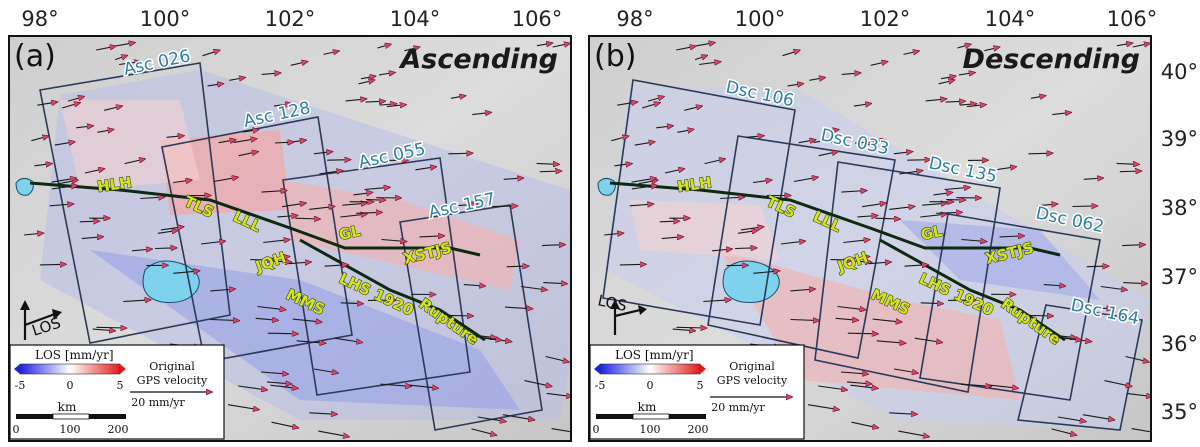 The height and width of the screenshot is (447, 1200). What do you see at coordinates (697, 392) in the screenshot?
I see `legend-box` at bounding box center [697, 392].